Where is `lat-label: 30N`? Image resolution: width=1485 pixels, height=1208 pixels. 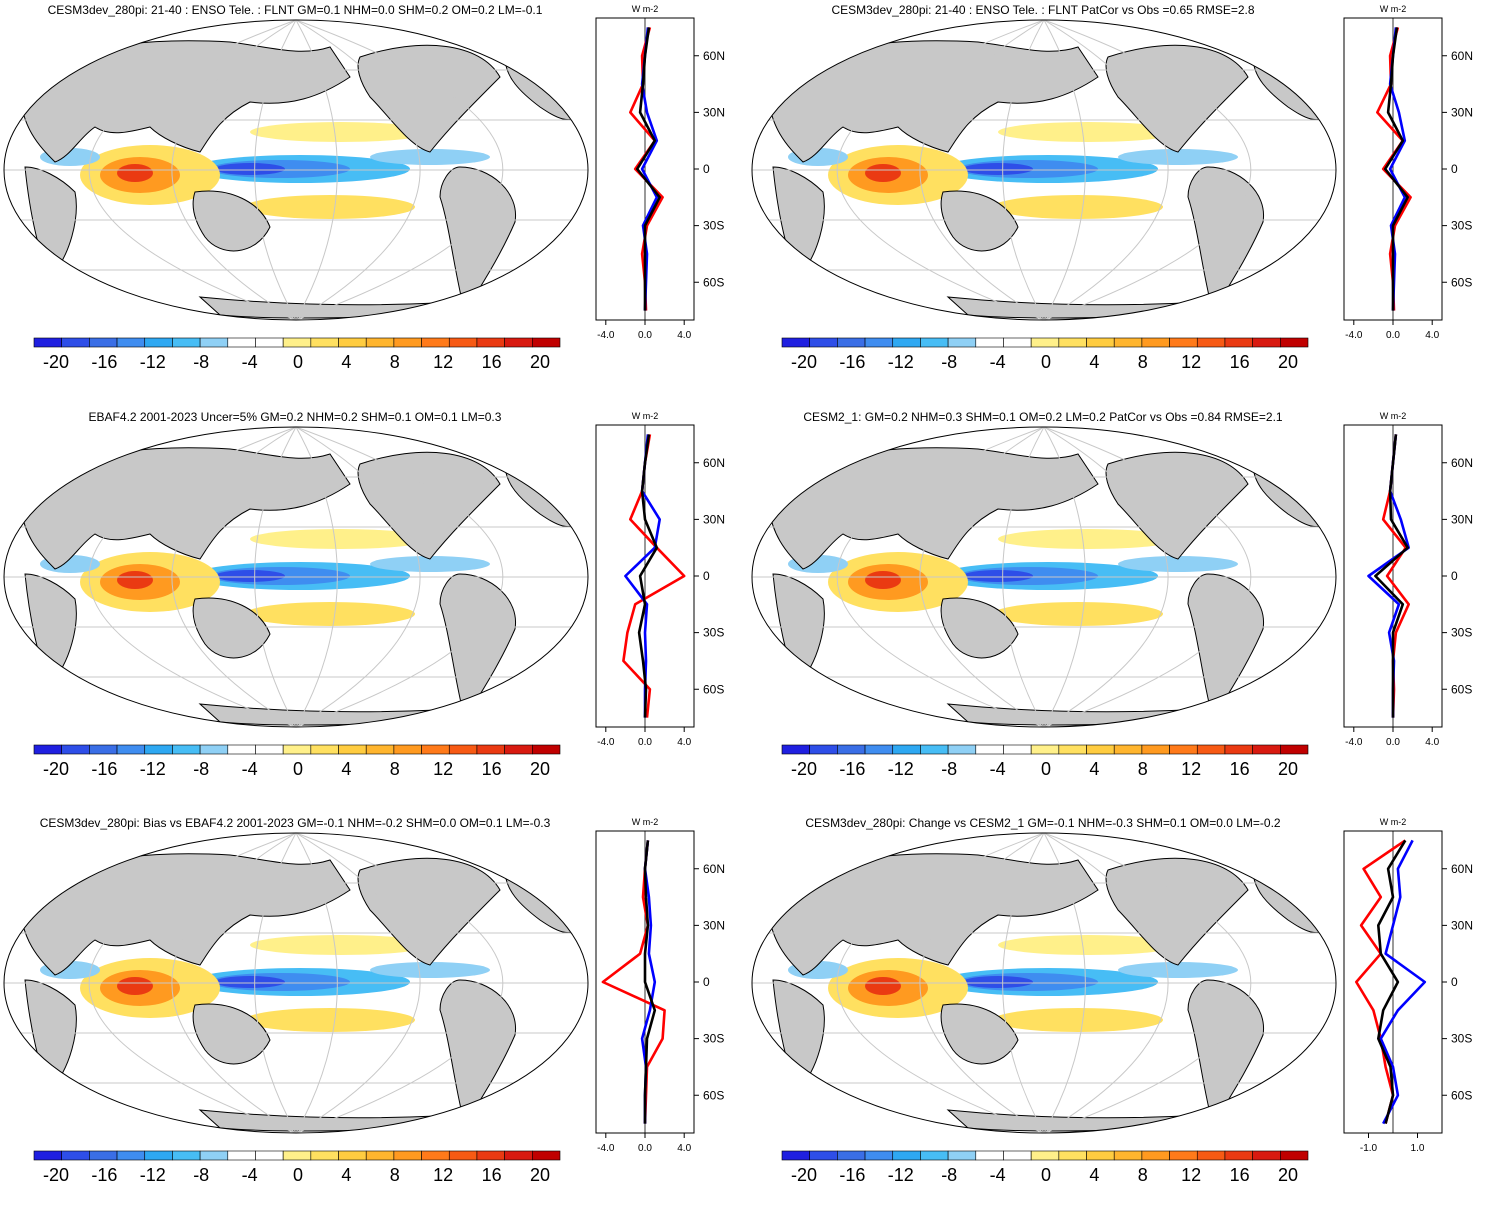 lat-label: 30N is located at coordinates (1462, 519).